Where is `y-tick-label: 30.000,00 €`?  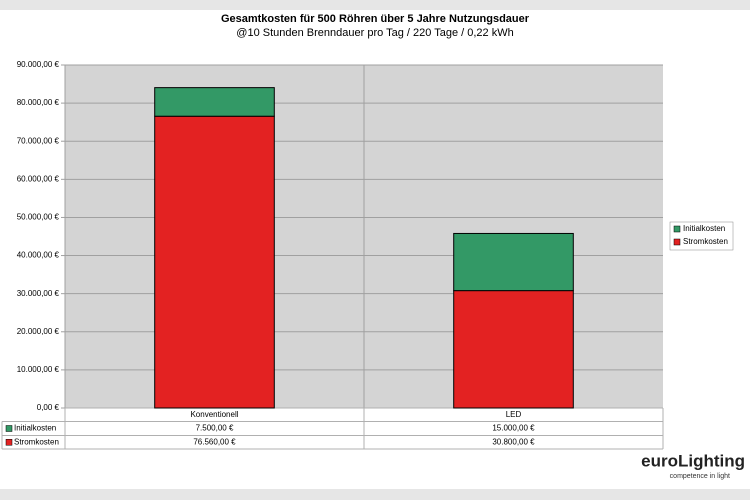
y-tick-label: 30.000,00 € is located at coordinates (38, 293).